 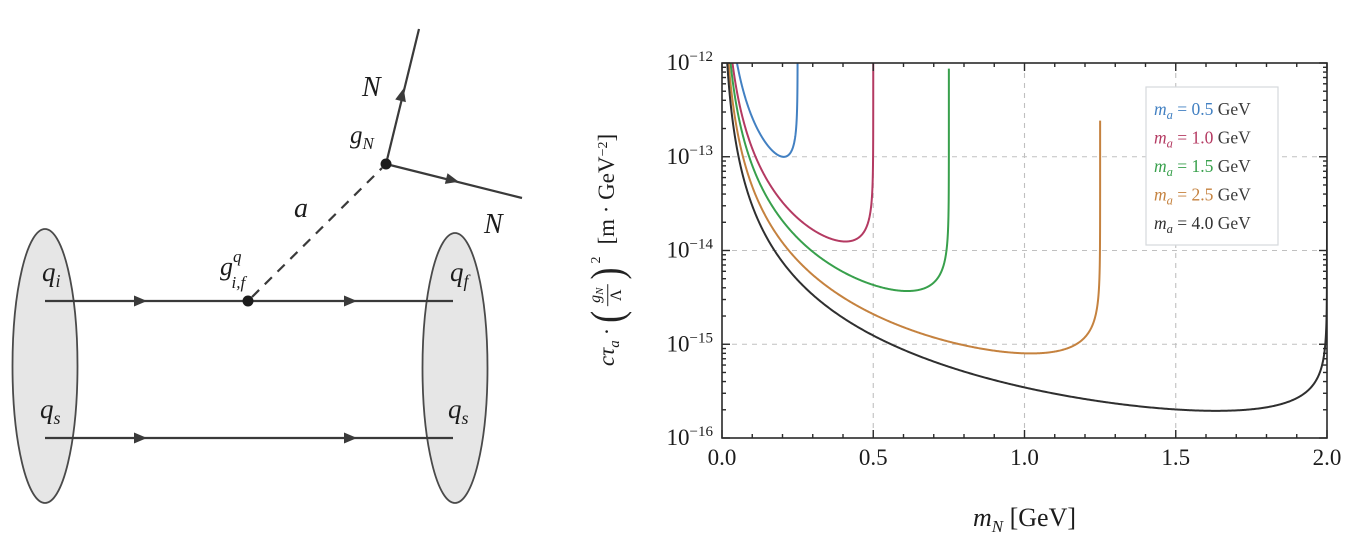 What do you see at coordinates (1024, 519) in the screenshot?
I see `x-axis-label: mN [GeV]` at bounding box center [1024, 519].